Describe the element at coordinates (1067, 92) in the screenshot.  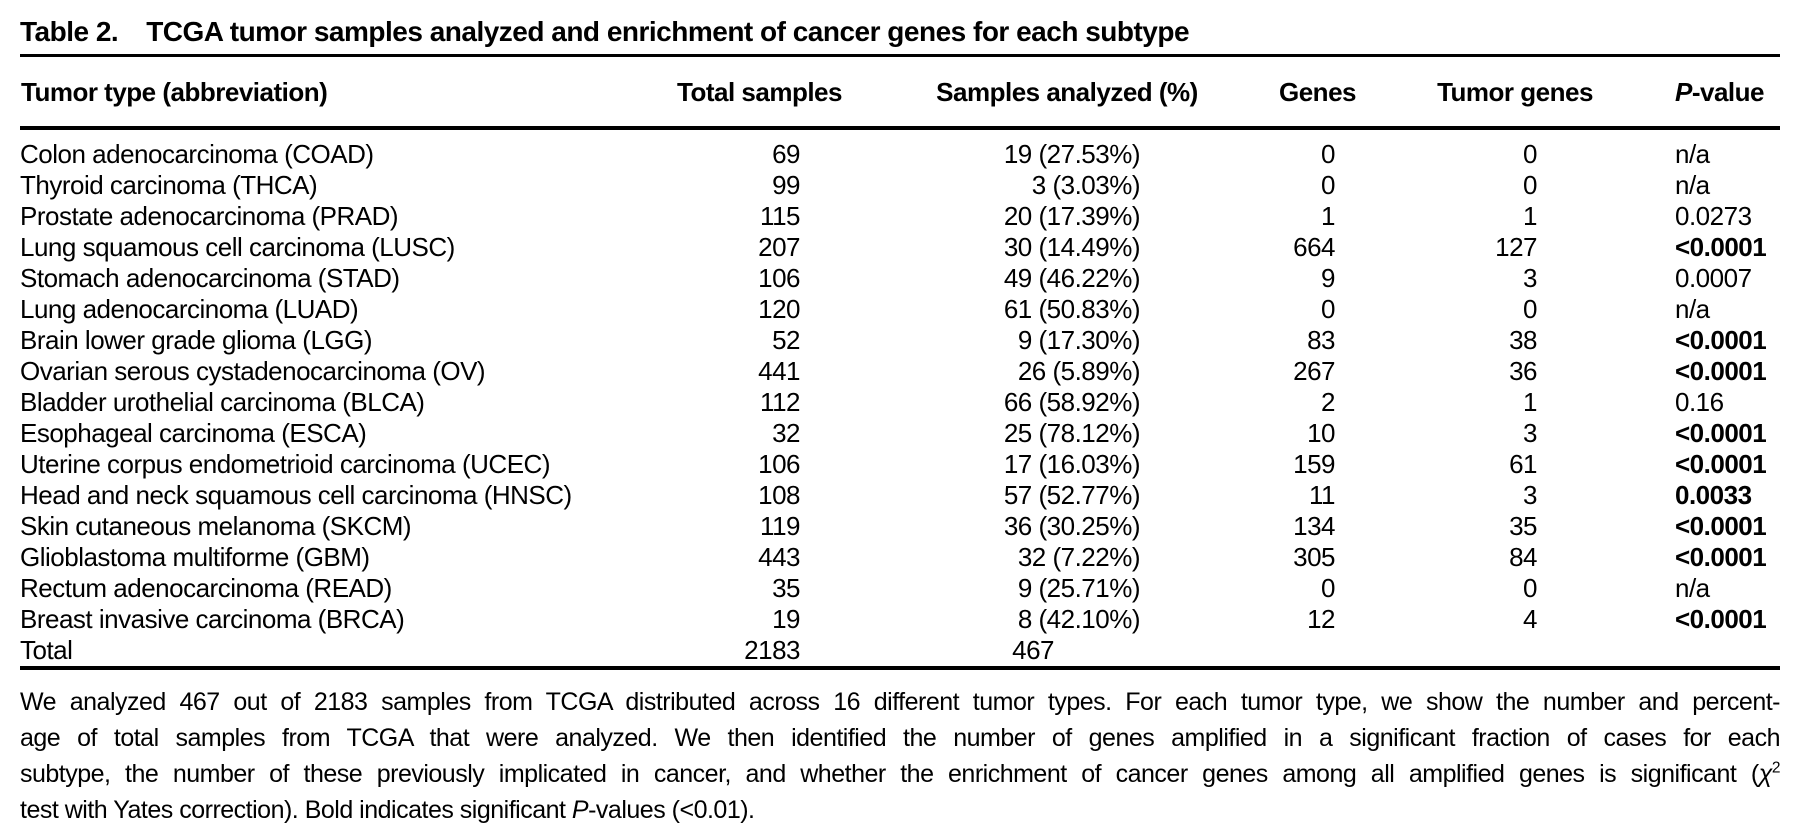
I see `col-header-samples-analyzed: Samples analyzed (%)` at that location.